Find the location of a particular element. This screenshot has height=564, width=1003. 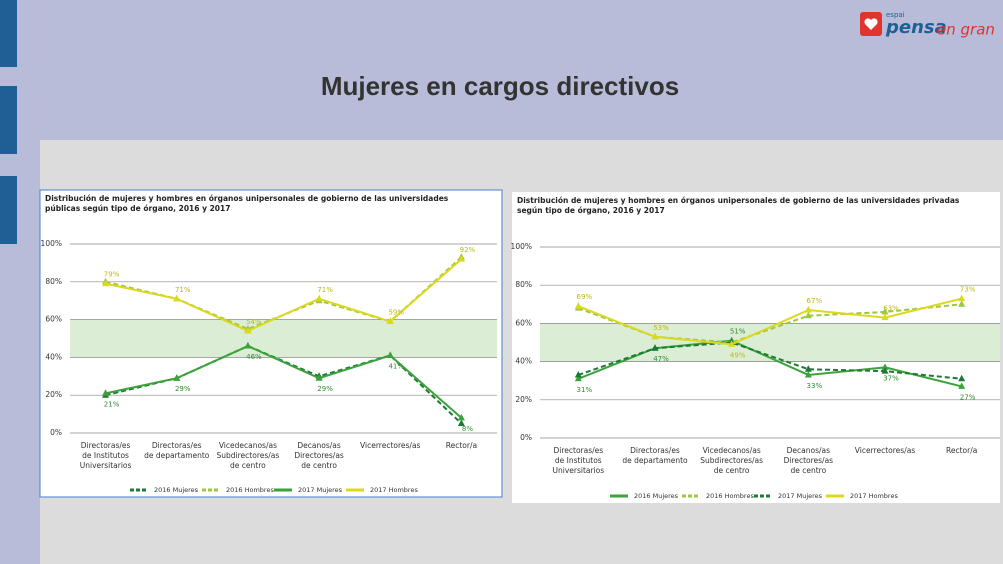

logo-small: espai is located at coordinates (895, 15).